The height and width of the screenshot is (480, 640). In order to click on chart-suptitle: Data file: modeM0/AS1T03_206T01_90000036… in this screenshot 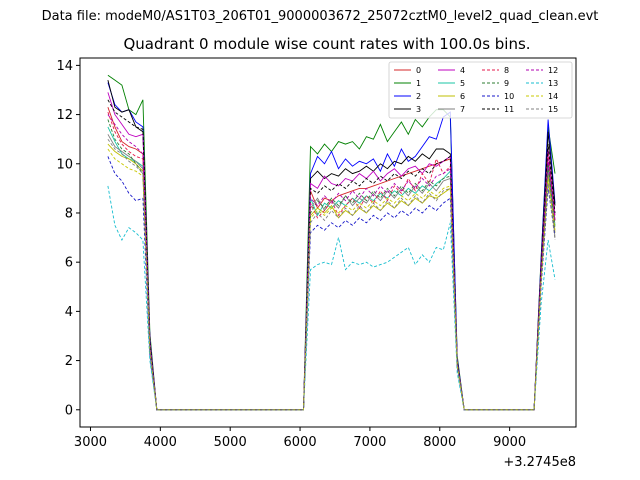, I will do `click(320, 16)`.